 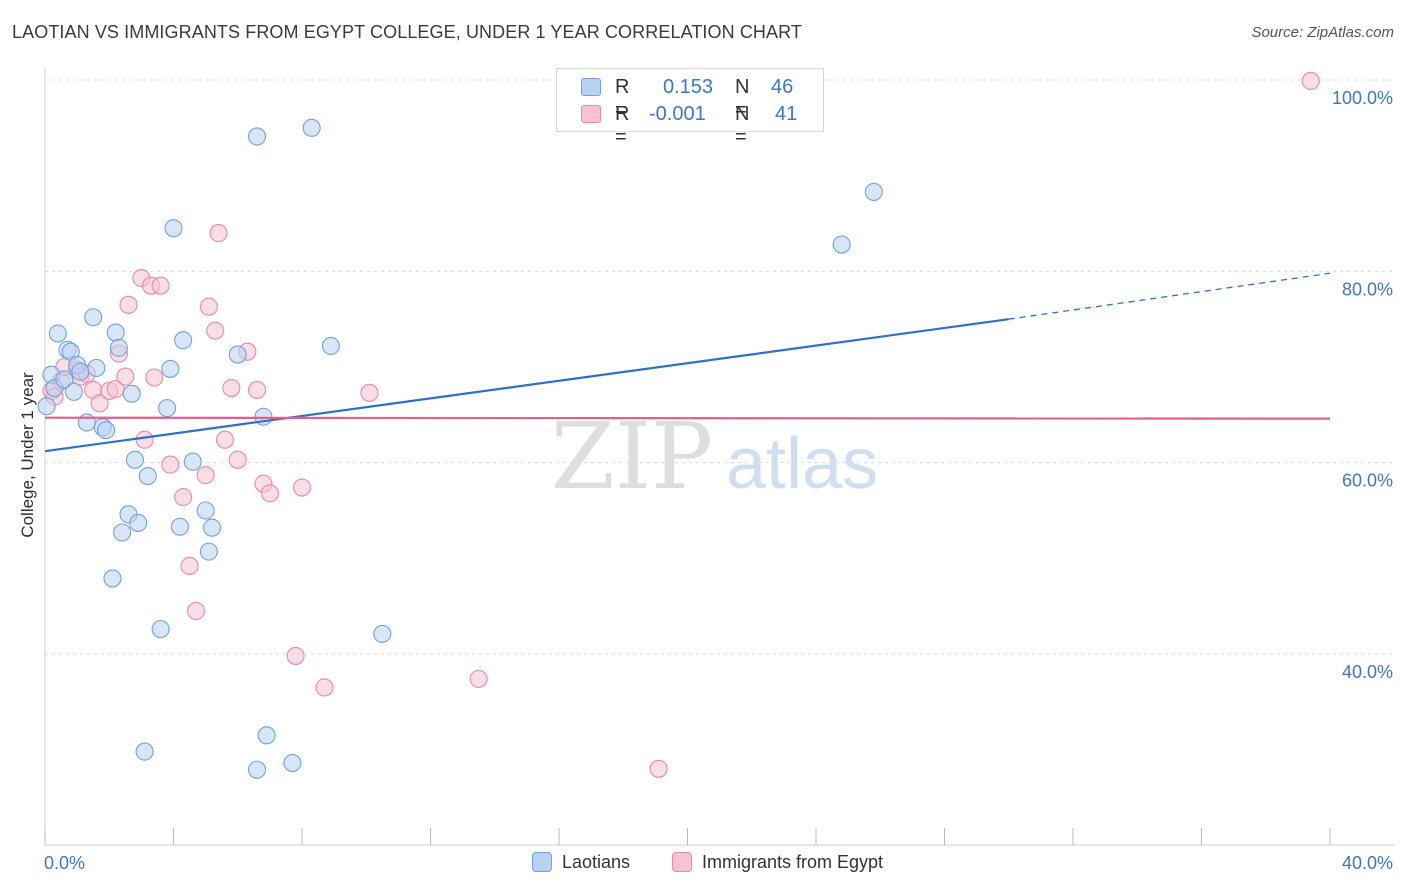 I want to click on y-tick-label: 100.0%, so click(x=1362, y=98).